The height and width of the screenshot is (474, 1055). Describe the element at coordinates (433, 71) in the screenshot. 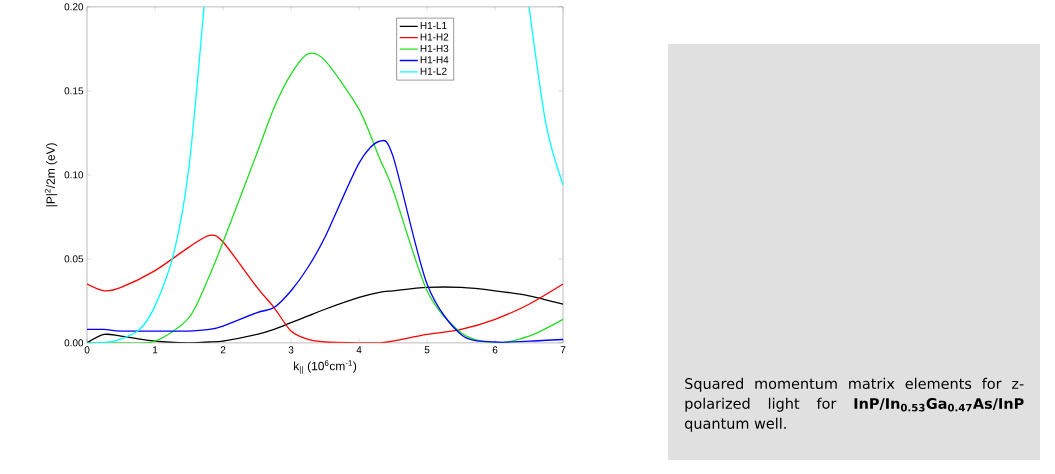

I see `legend-label: H1-L2` at that location.